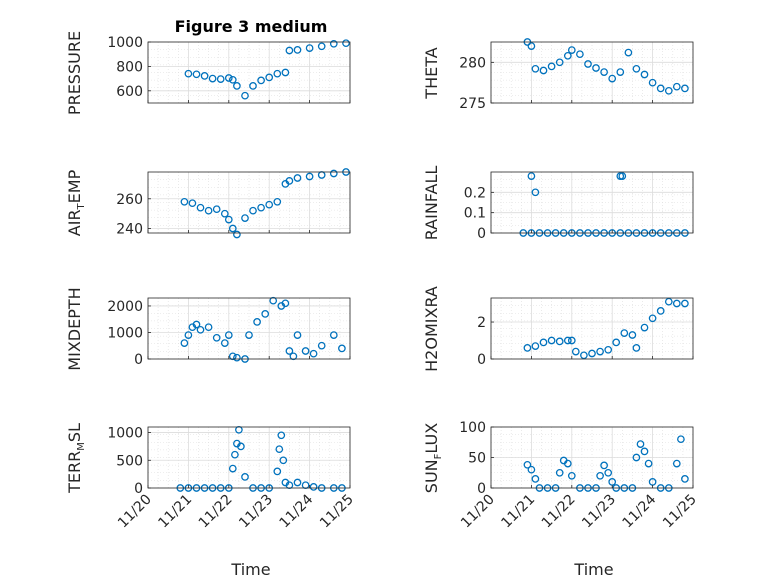 Image resolution: width=778 pixels, height=583 pixels. I want to click on rainfall-grid, so click(592, 203).